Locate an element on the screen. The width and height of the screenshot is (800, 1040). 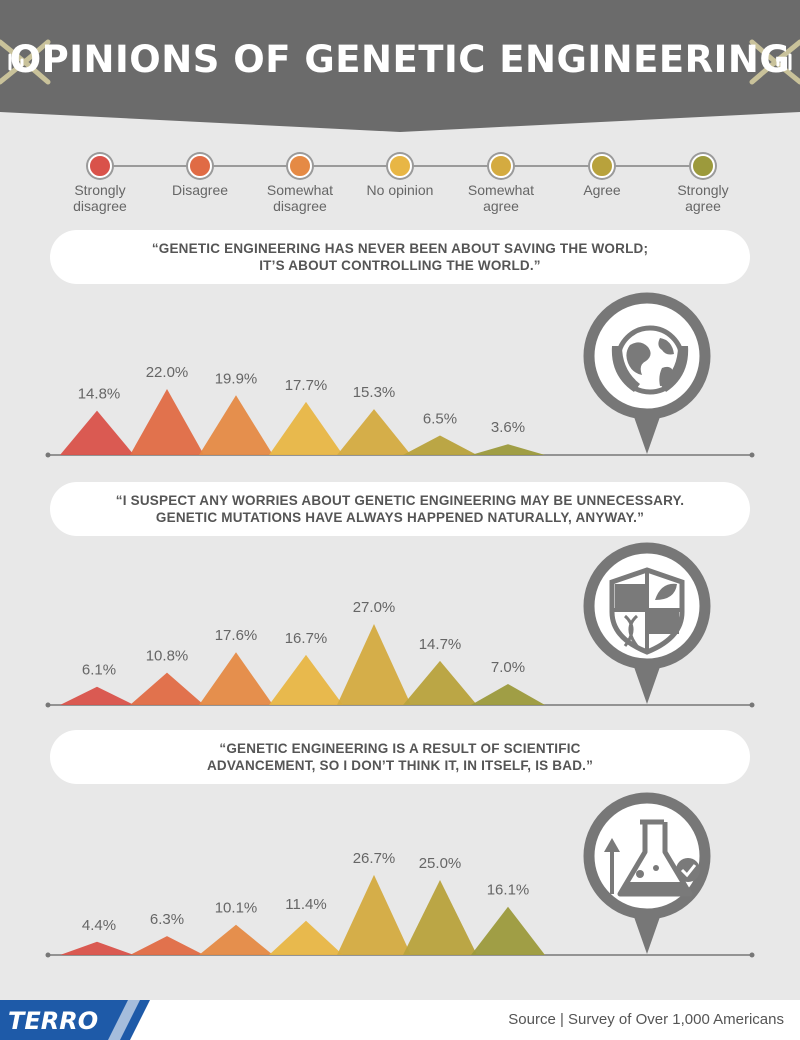
legend-item: Strongly agree is located at coordinates (703, 183).